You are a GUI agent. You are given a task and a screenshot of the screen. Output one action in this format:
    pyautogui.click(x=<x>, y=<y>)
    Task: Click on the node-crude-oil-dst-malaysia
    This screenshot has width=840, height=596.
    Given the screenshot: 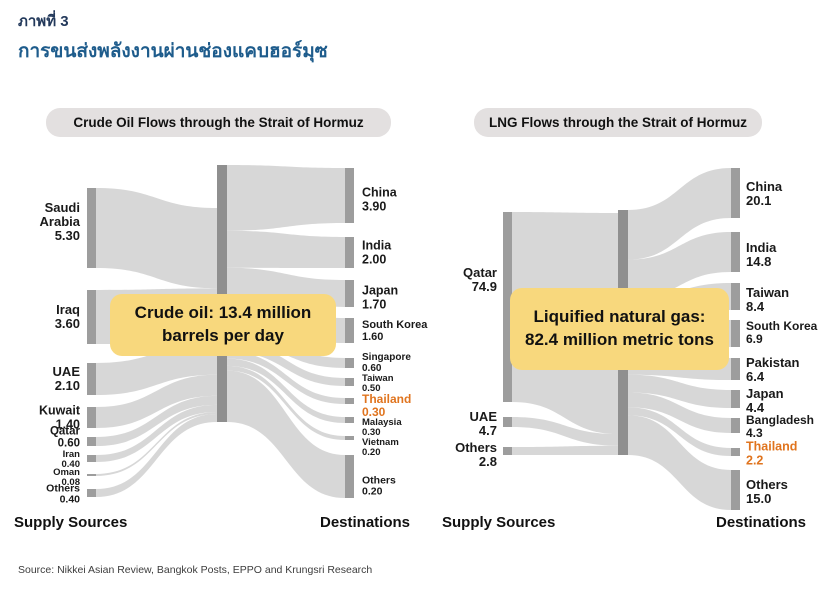 What is the action you would take?
    pyautogui.click(x=349, y=420)
    